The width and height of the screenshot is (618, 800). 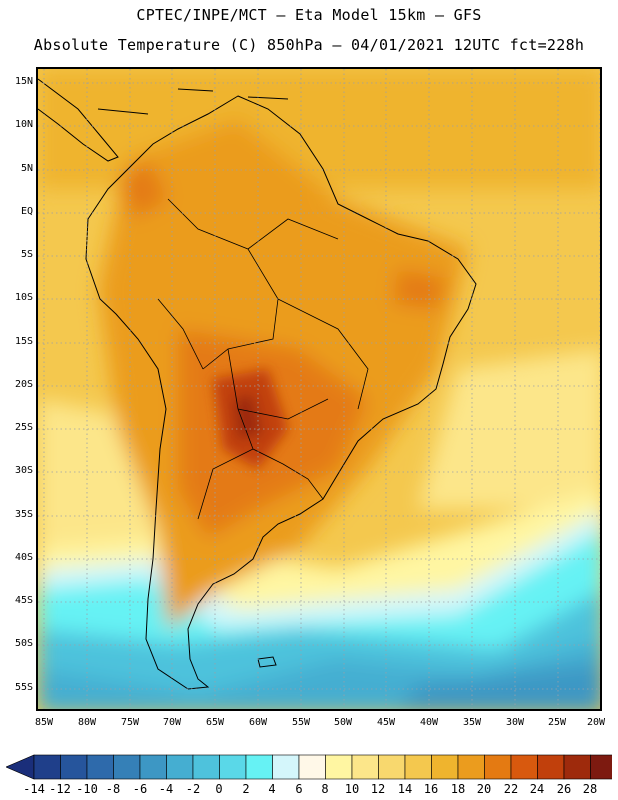 What do you see at coordinates (511, 789) in the screenshot?
I see `colorbar-label: 22` at bounding box center [511, 789].